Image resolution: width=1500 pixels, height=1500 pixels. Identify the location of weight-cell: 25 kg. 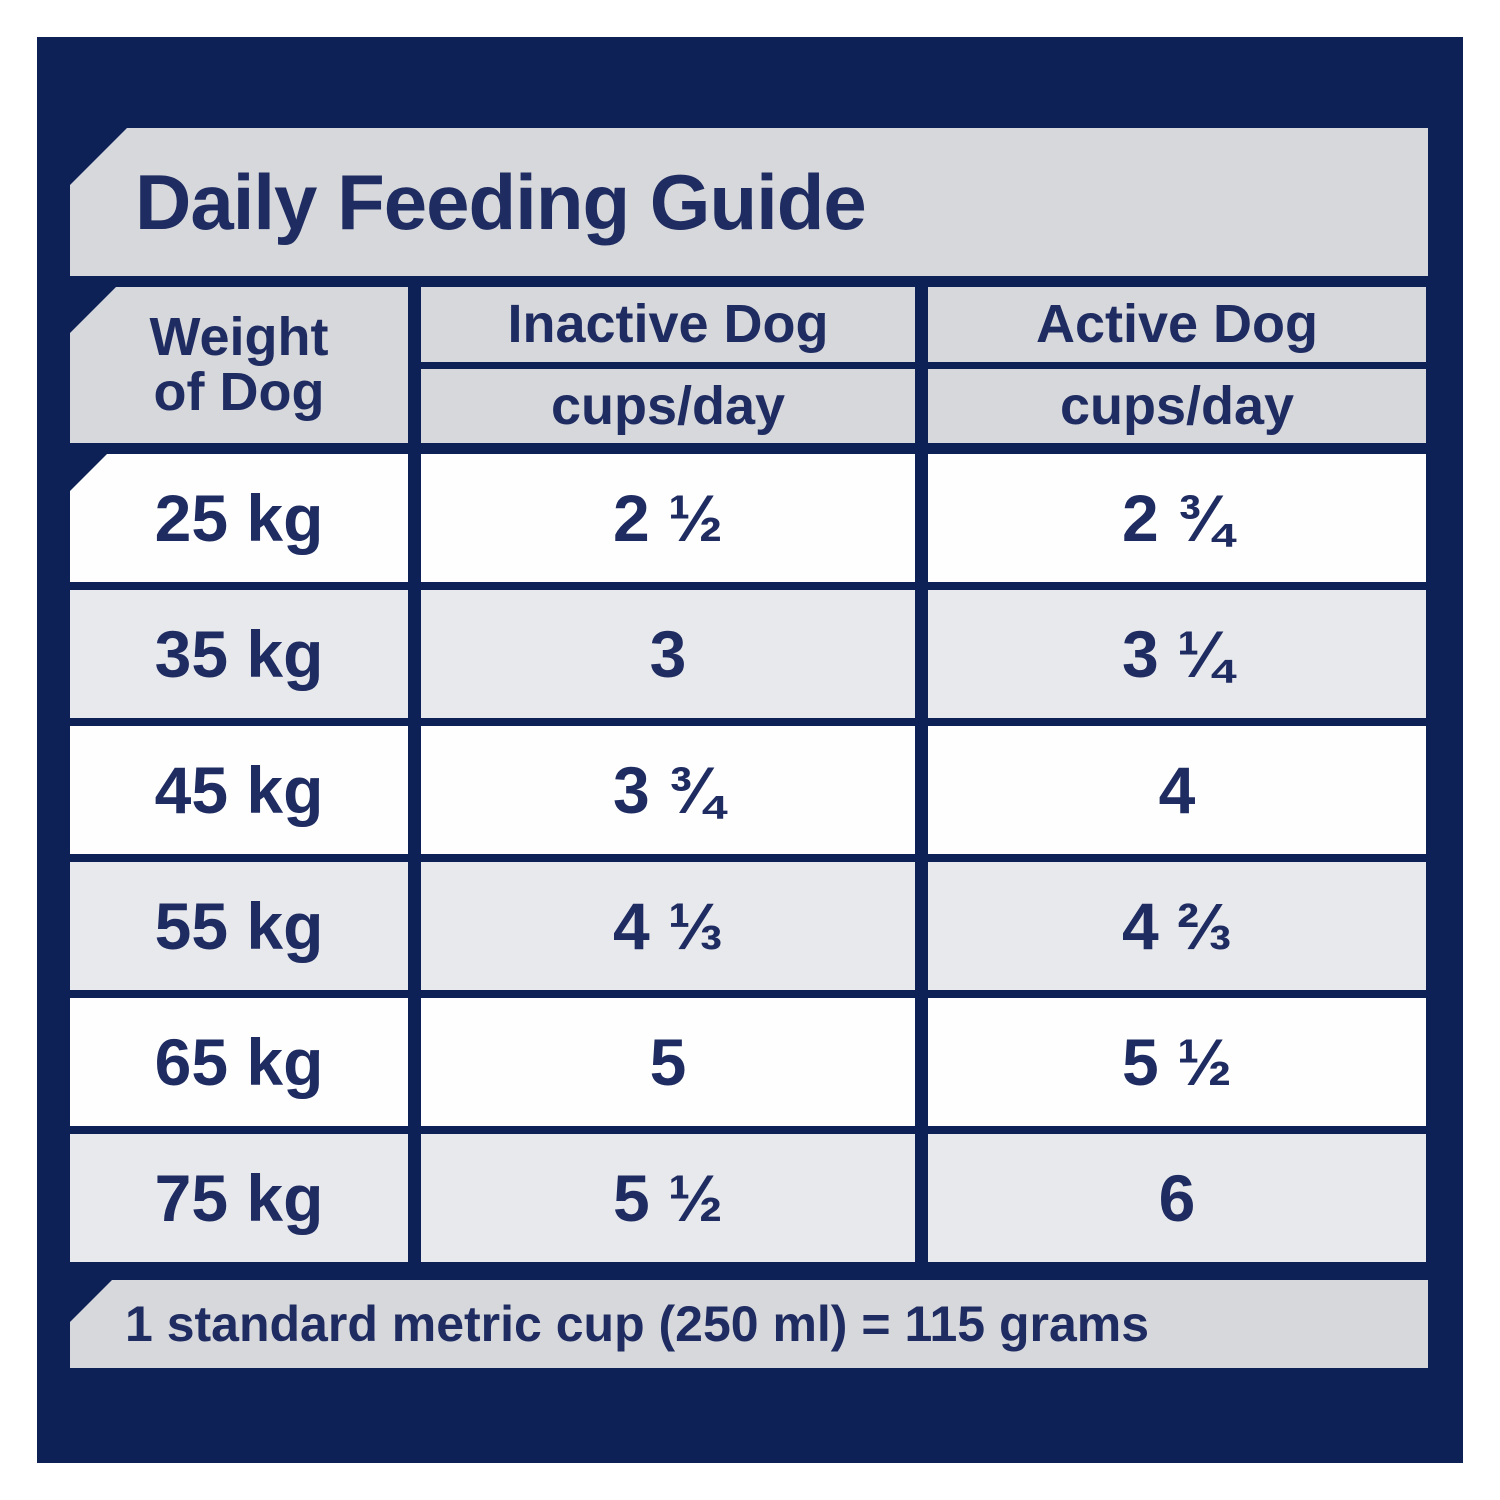
(239, 518).